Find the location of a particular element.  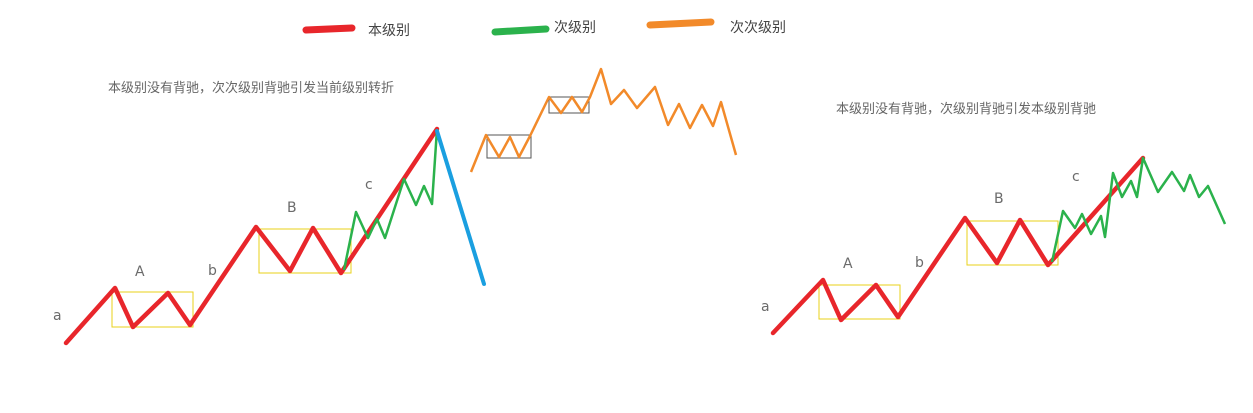

left-center-box-A is located at coordinates (152, 309).